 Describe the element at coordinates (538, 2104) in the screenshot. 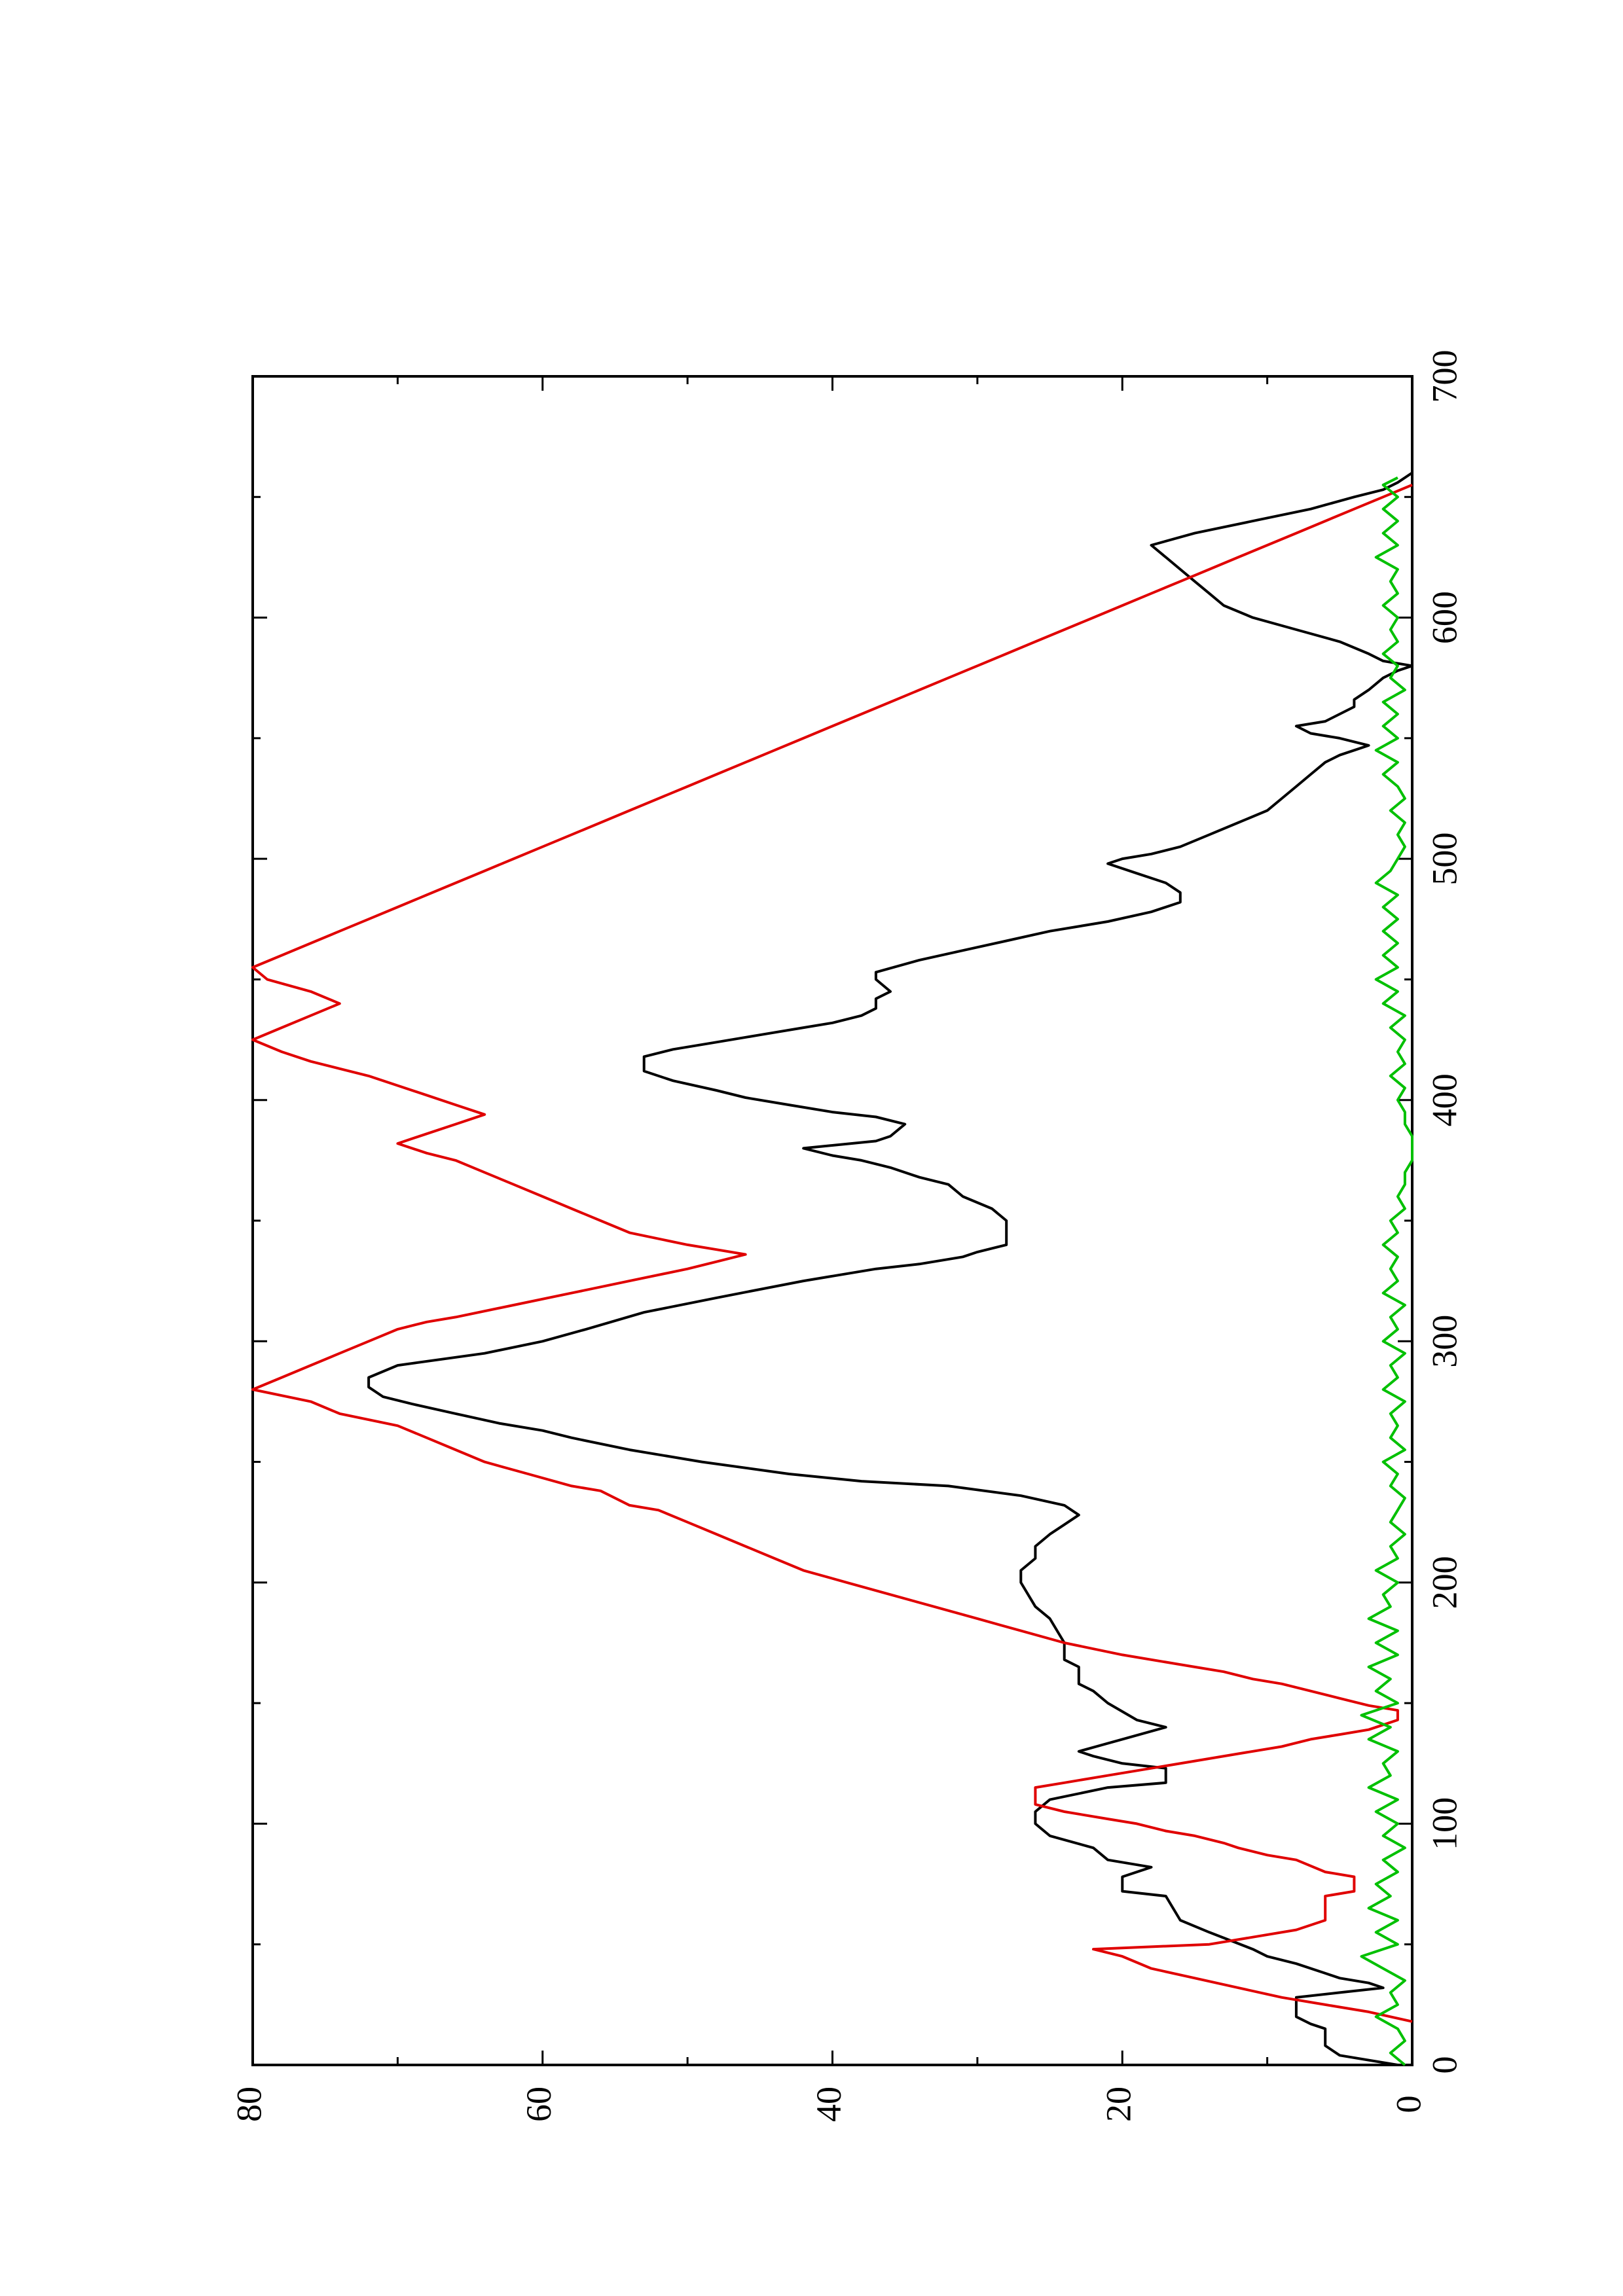

I see `y-tick-label: 60` at that location.